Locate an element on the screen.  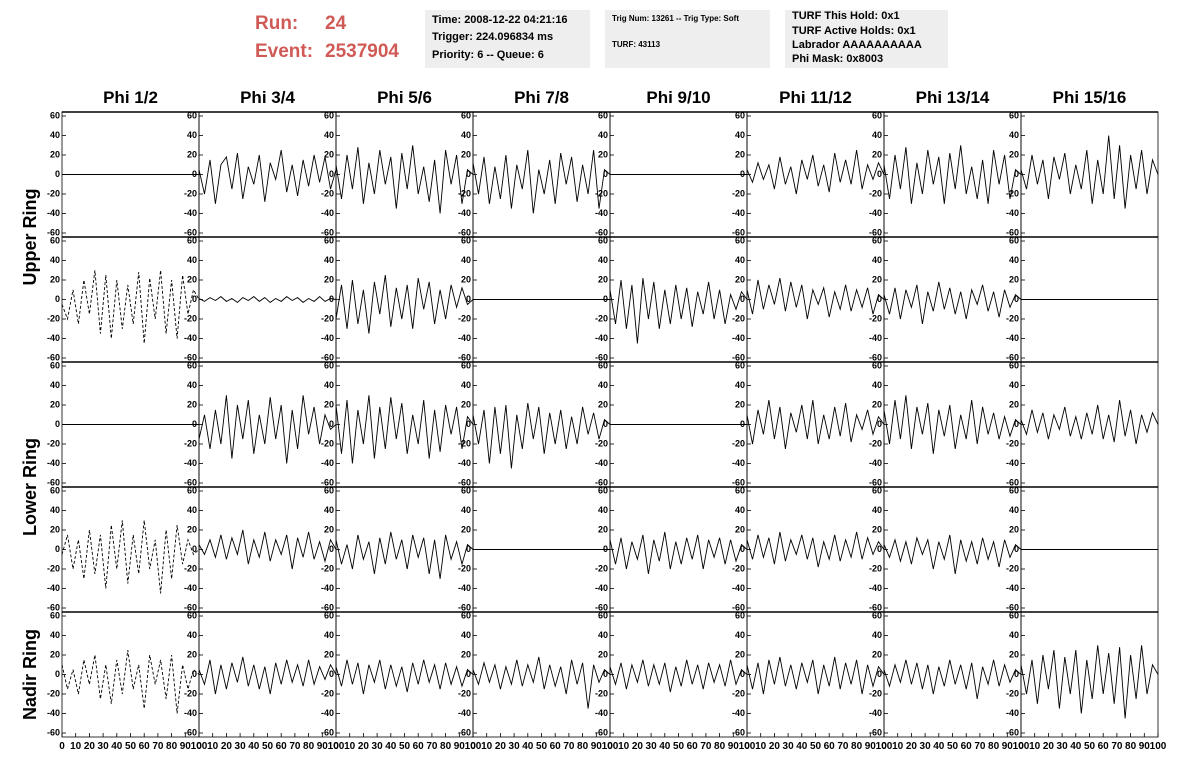
info-line: TURF This Hold: 0x1 is located at coordinates (846, 16).